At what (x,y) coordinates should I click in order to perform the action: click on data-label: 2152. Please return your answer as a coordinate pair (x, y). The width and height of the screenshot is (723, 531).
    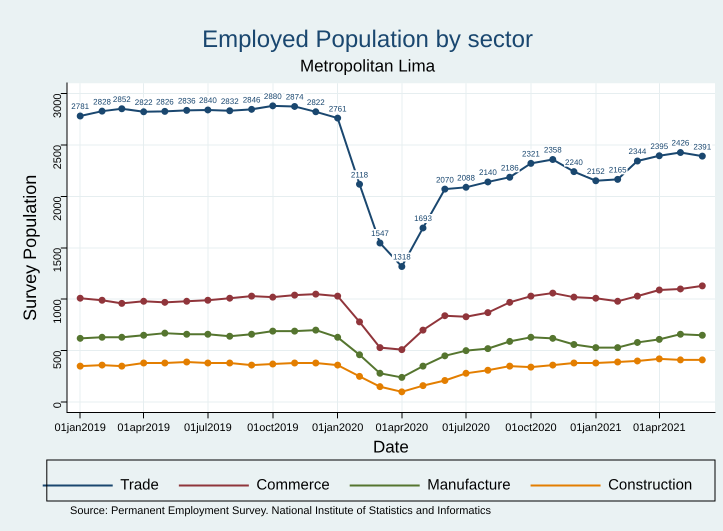
    Looking at the image, I should click on (596, 171).